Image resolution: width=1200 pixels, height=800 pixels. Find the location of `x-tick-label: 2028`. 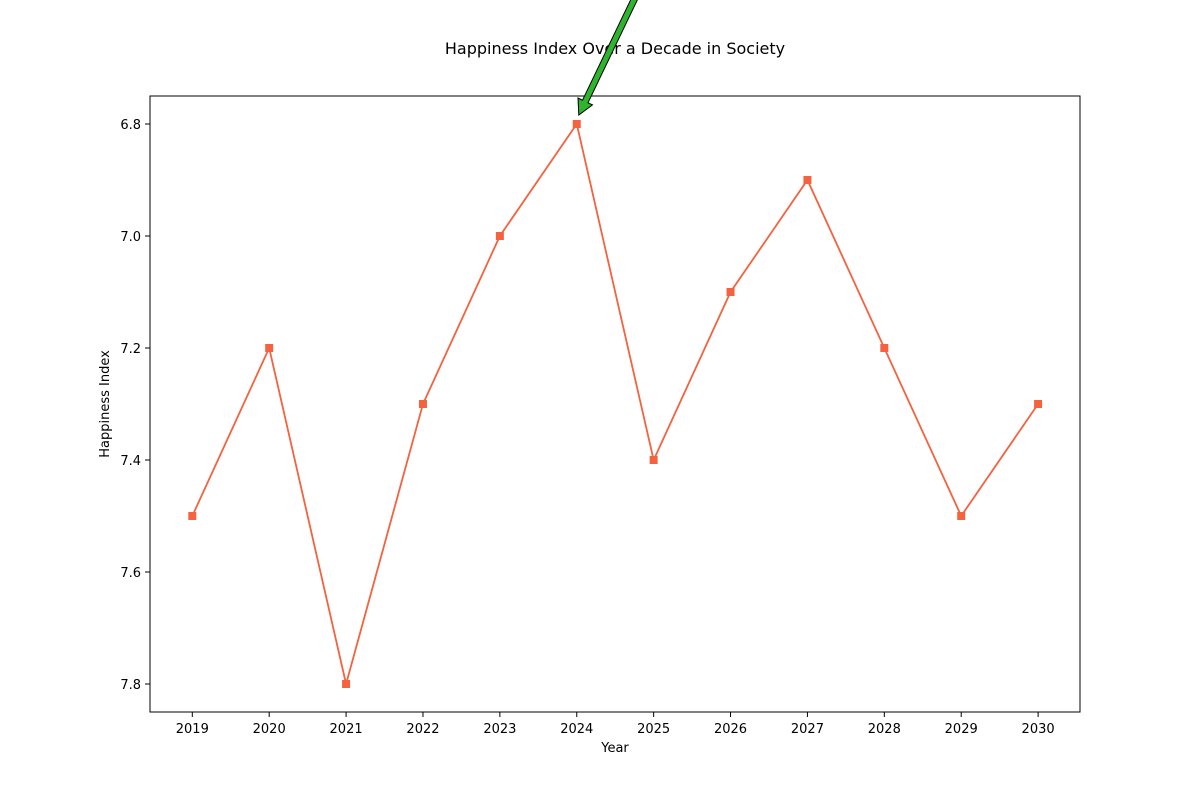

x-tick-label: 2028 is located at coordinates (884, 729).